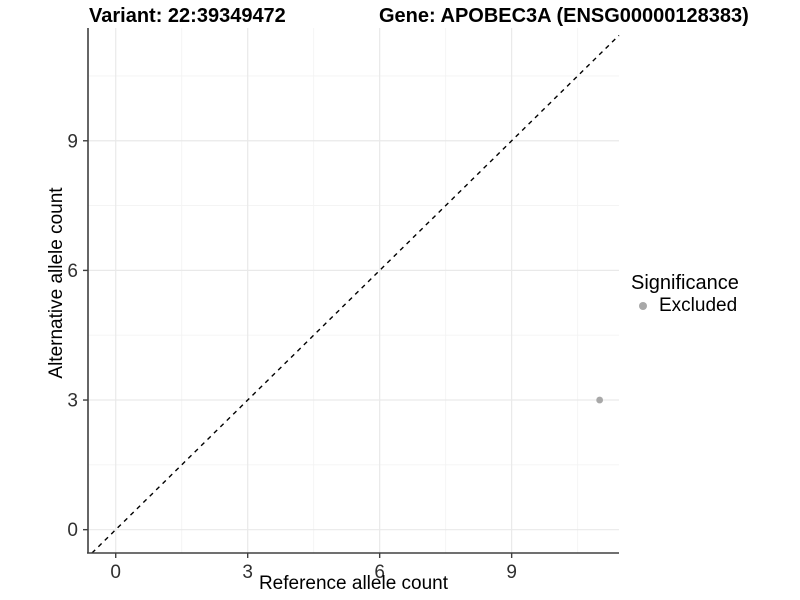  Describe the element at coordinates (698, 305) in the screenshot. I see `legend-item-label: Excluded` at that location.